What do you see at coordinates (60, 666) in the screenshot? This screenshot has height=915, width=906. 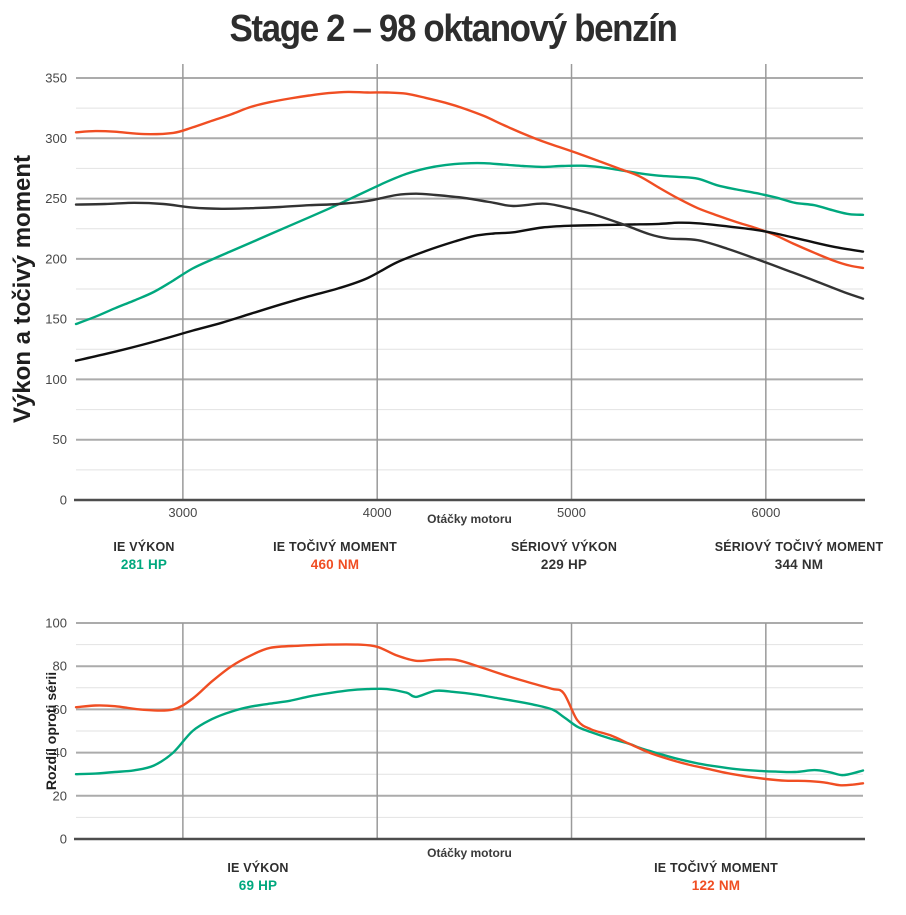 I see `y-tick-label: 80` at bounding box center [60, 666].